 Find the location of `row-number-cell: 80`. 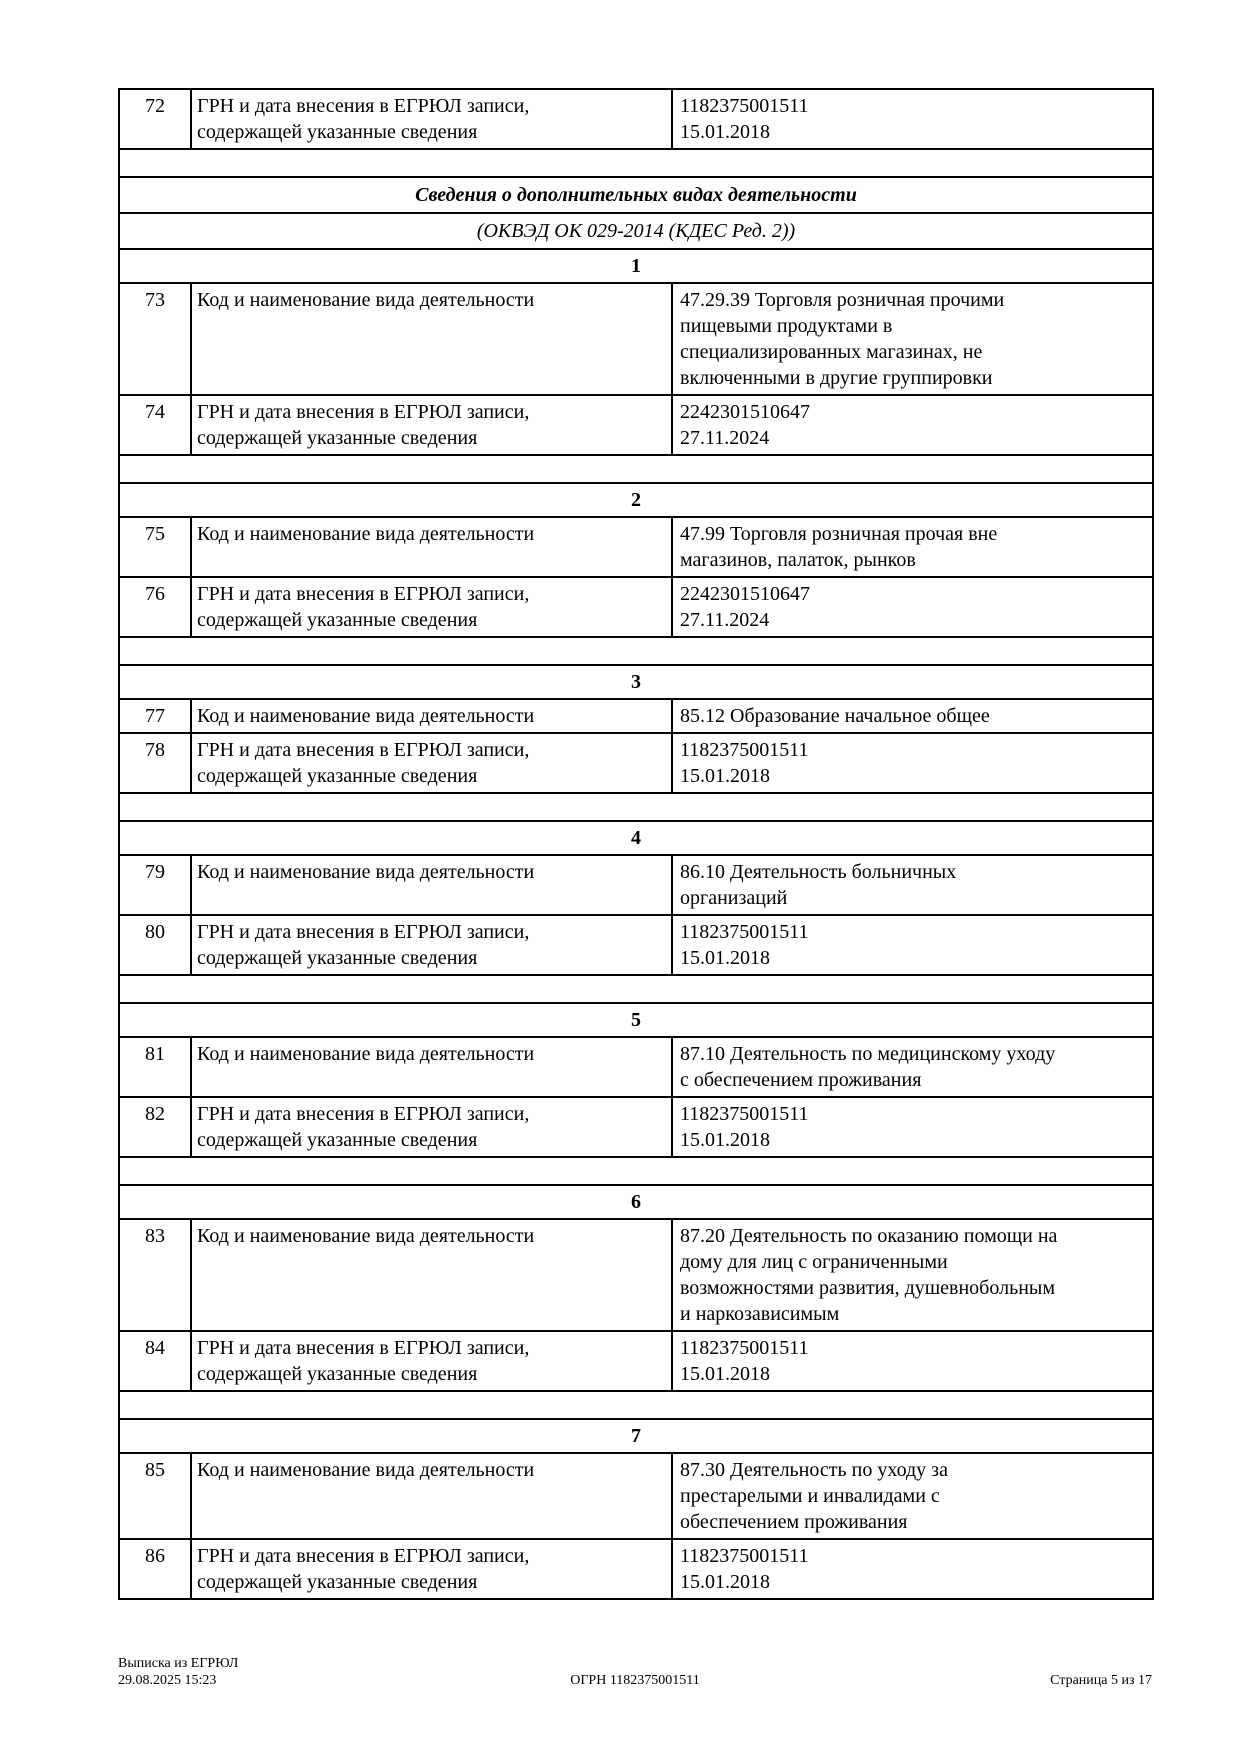

row-number-cell: 80 is located at coordinates (155, 945).